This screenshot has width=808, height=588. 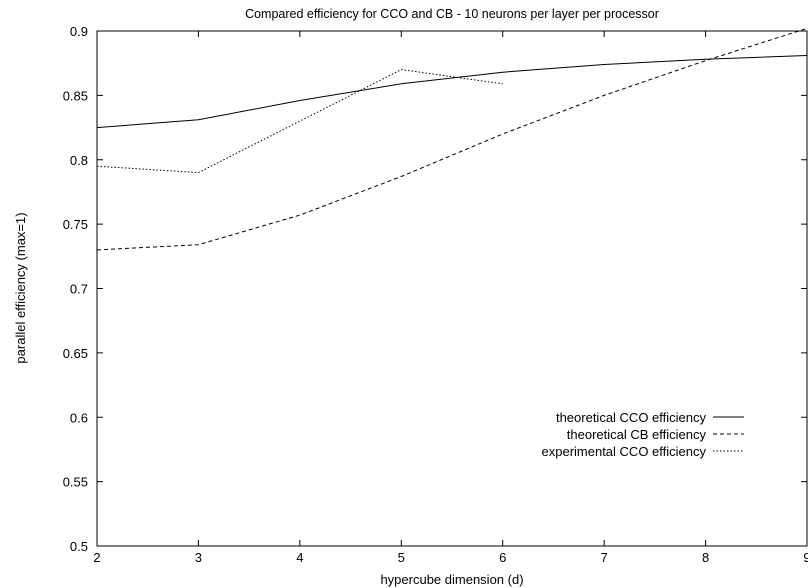 What do you see at coordinates (299, 557) in the screenshot?
I see `x-tick-label: 4` at bounding box center [299, 557].